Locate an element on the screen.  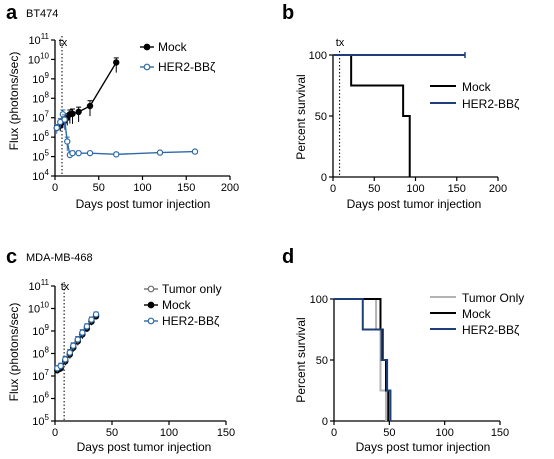
y-axis-label-a: Flux (photons/sec) is located at coordinates (14, 101).